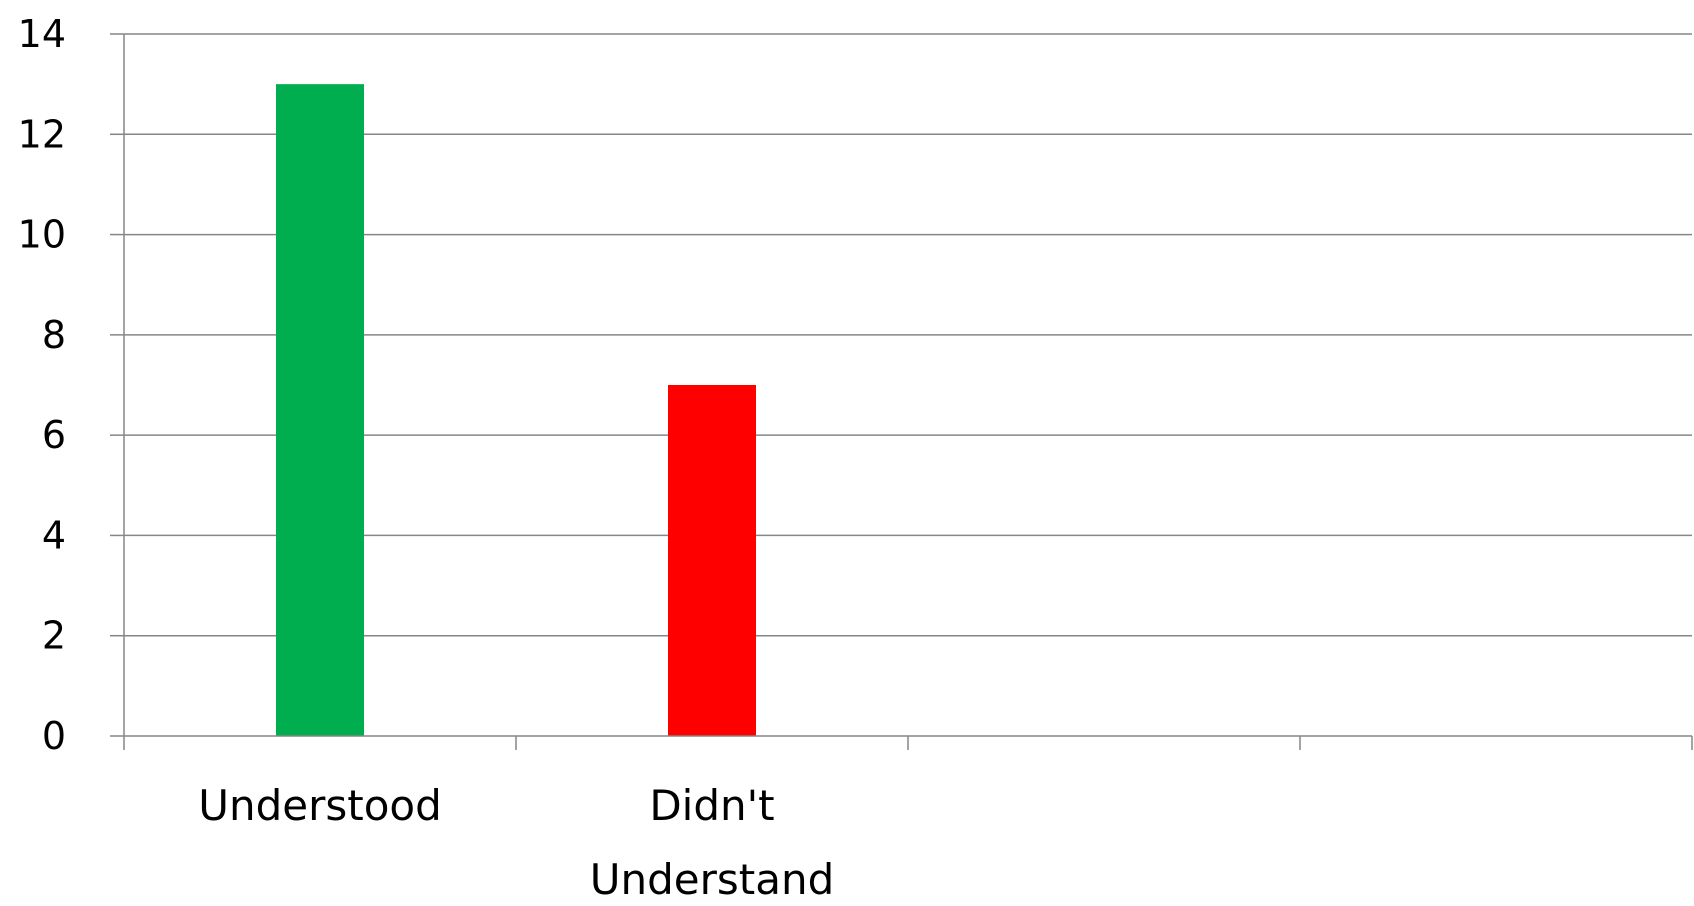 The image size is (1694, 906). Describe the element at coordinates (320, 805) in the screenshot. I see `x-category-label-0: Understood` at that location.